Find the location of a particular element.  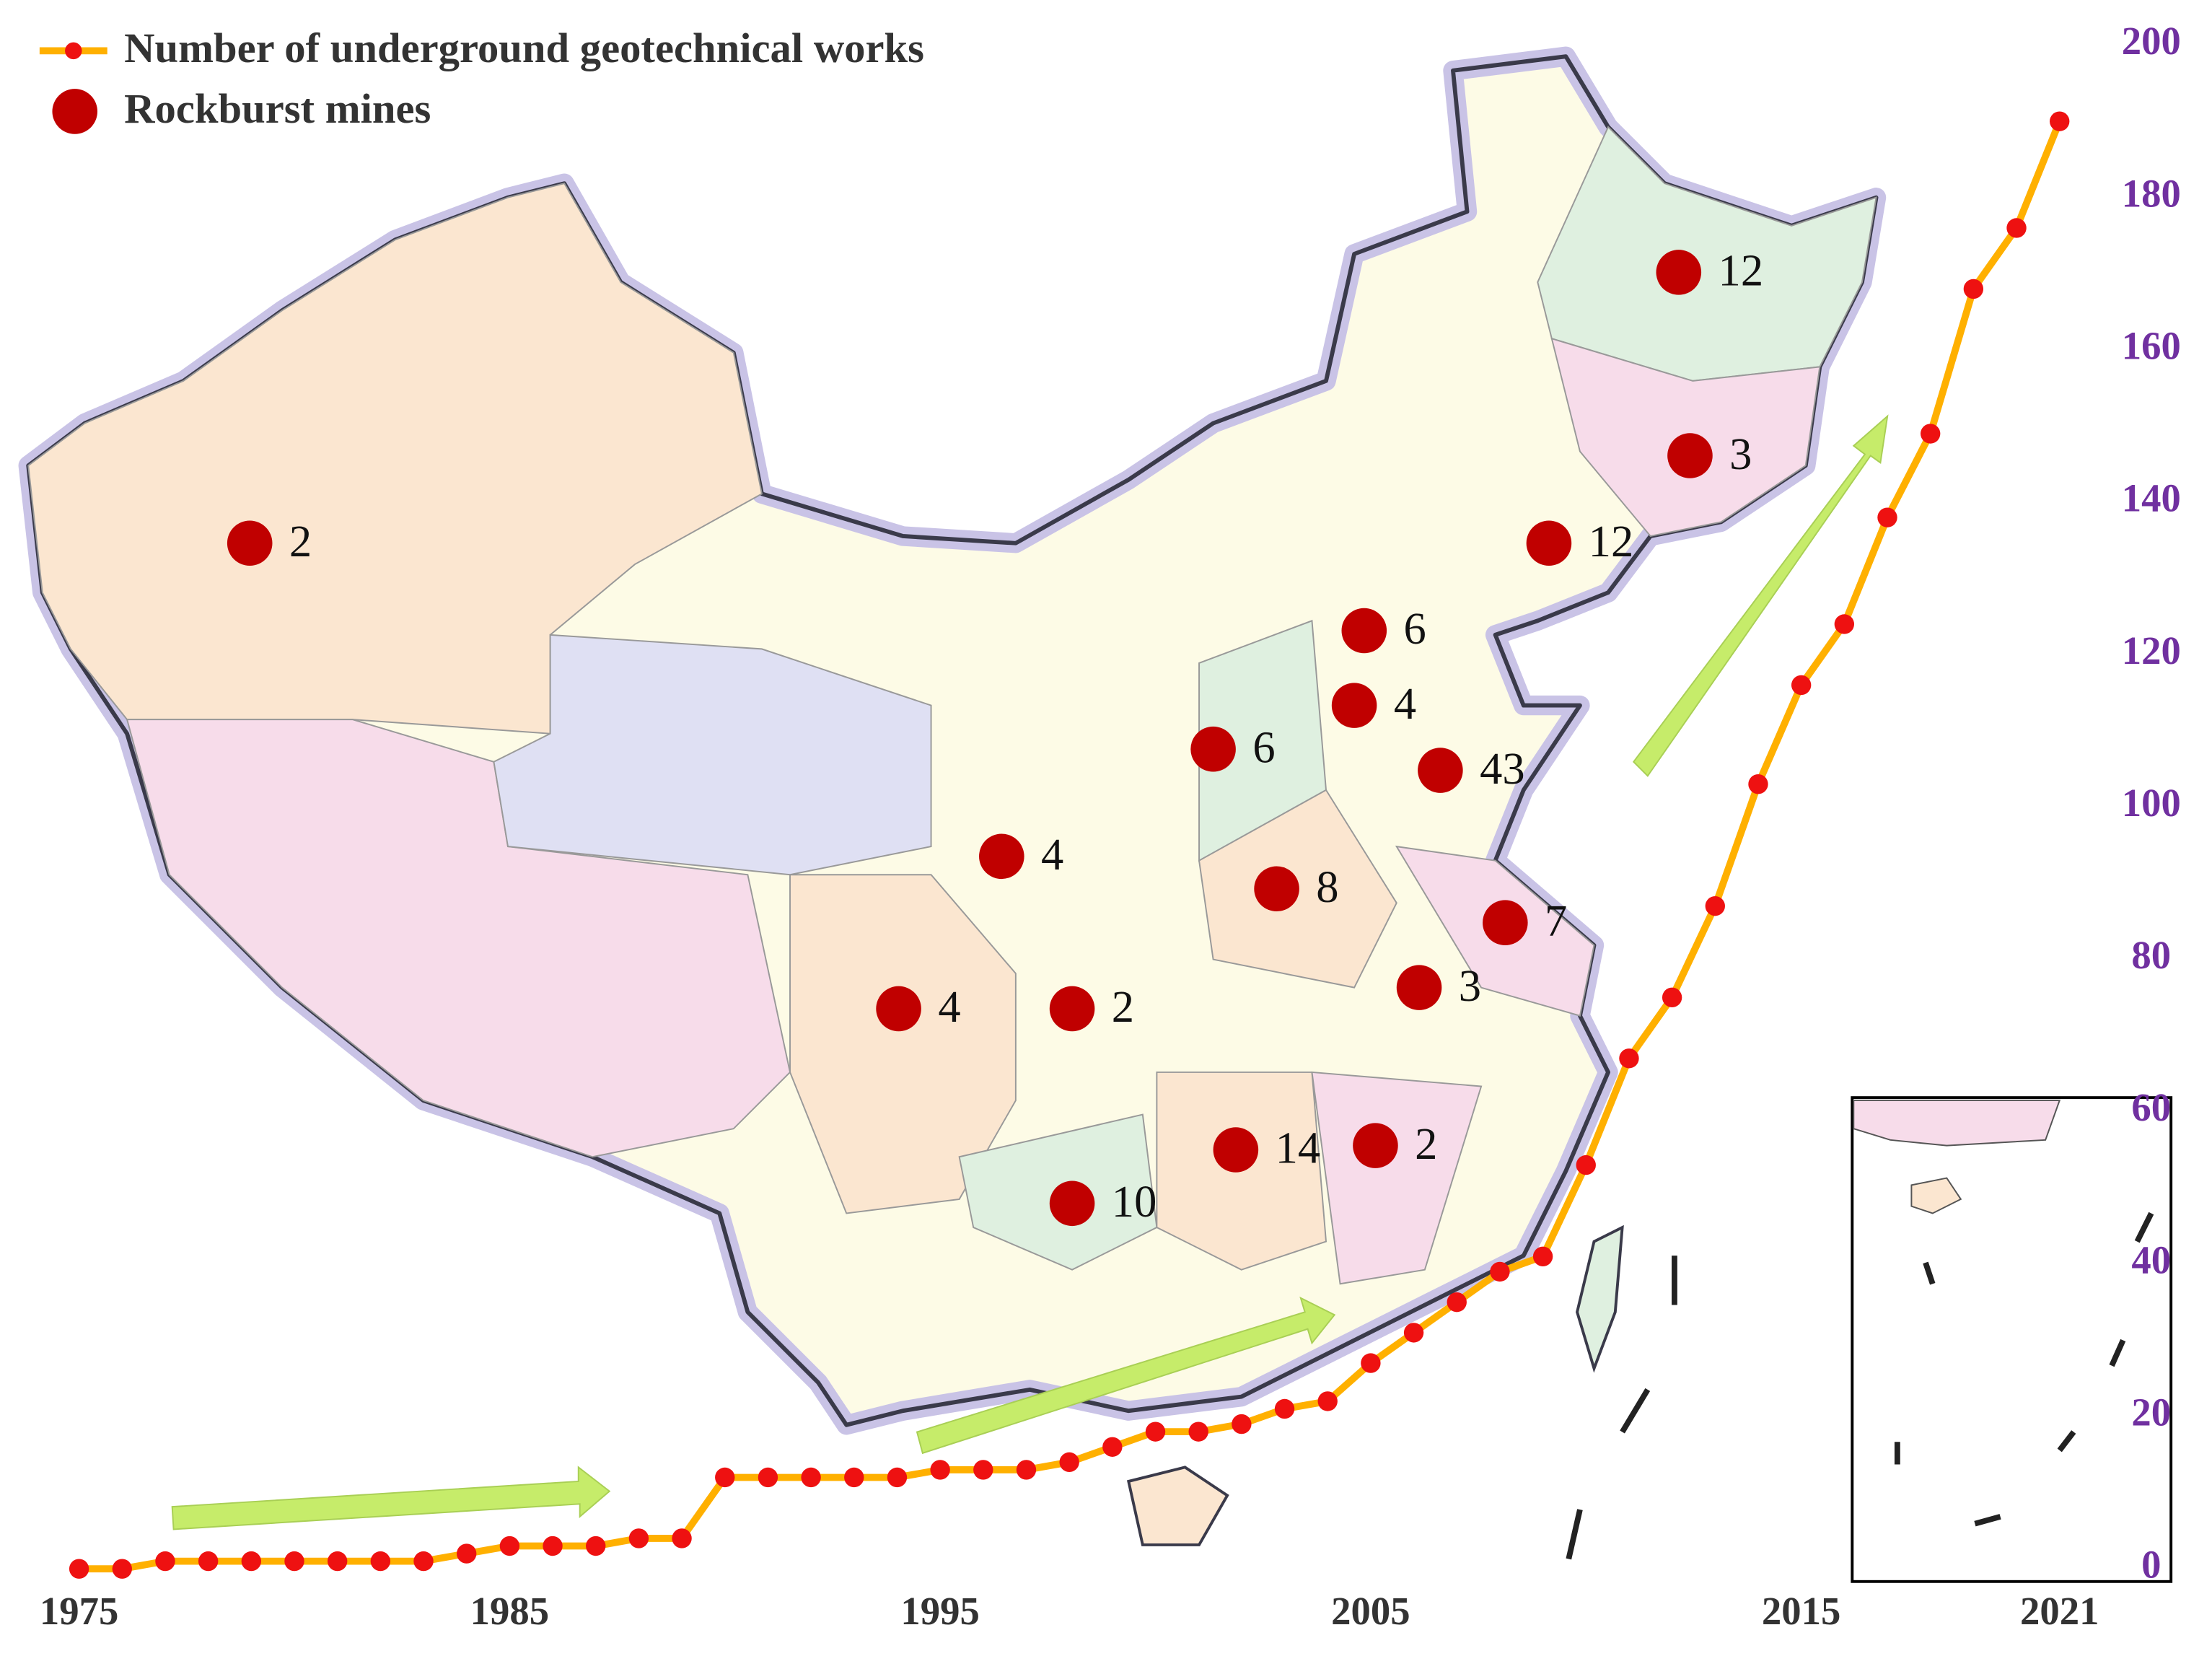

mine-label: 10 is located at coordinates (1134, 1201).